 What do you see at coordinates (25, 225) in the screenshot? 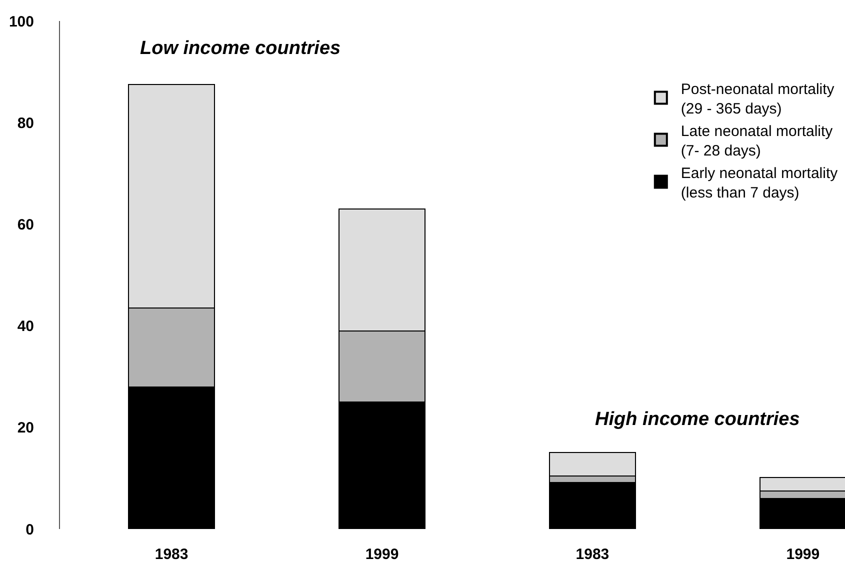
I see `y-tick-label: 60` at bounding box center [25, 225].